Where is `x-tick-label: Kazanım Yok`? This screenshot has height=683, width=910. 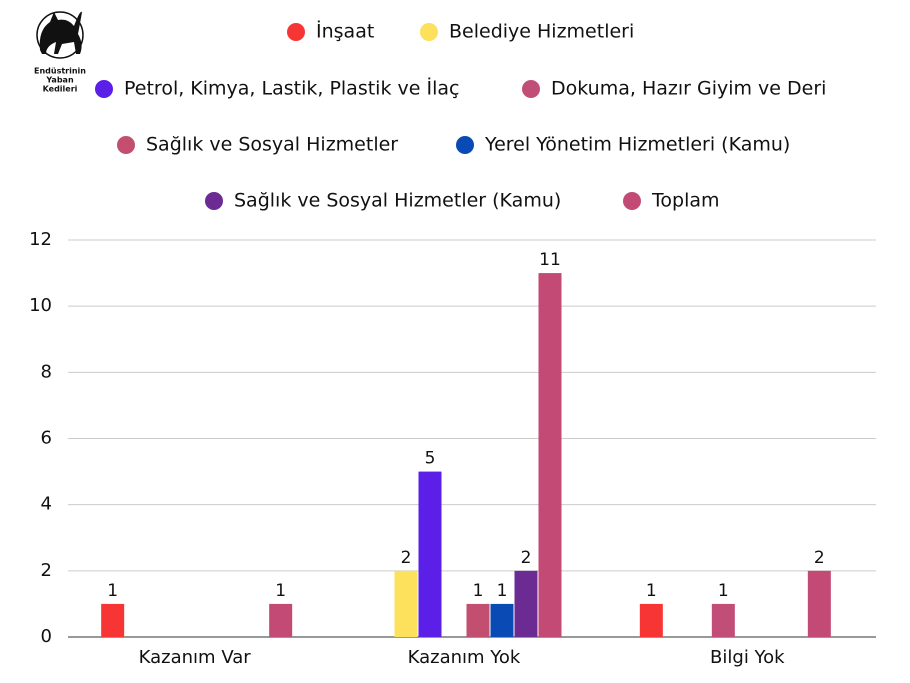
x-tick-label: Kazanım Yok is located at coordinates (464, 657).